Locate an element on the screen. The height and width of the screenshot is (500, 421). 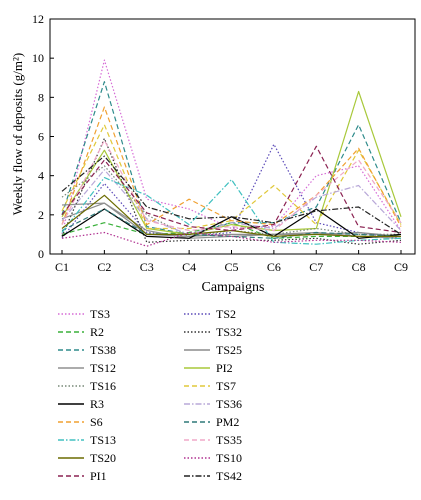
legend-item-ts42: TS42 is located at coordinates (213, 476).